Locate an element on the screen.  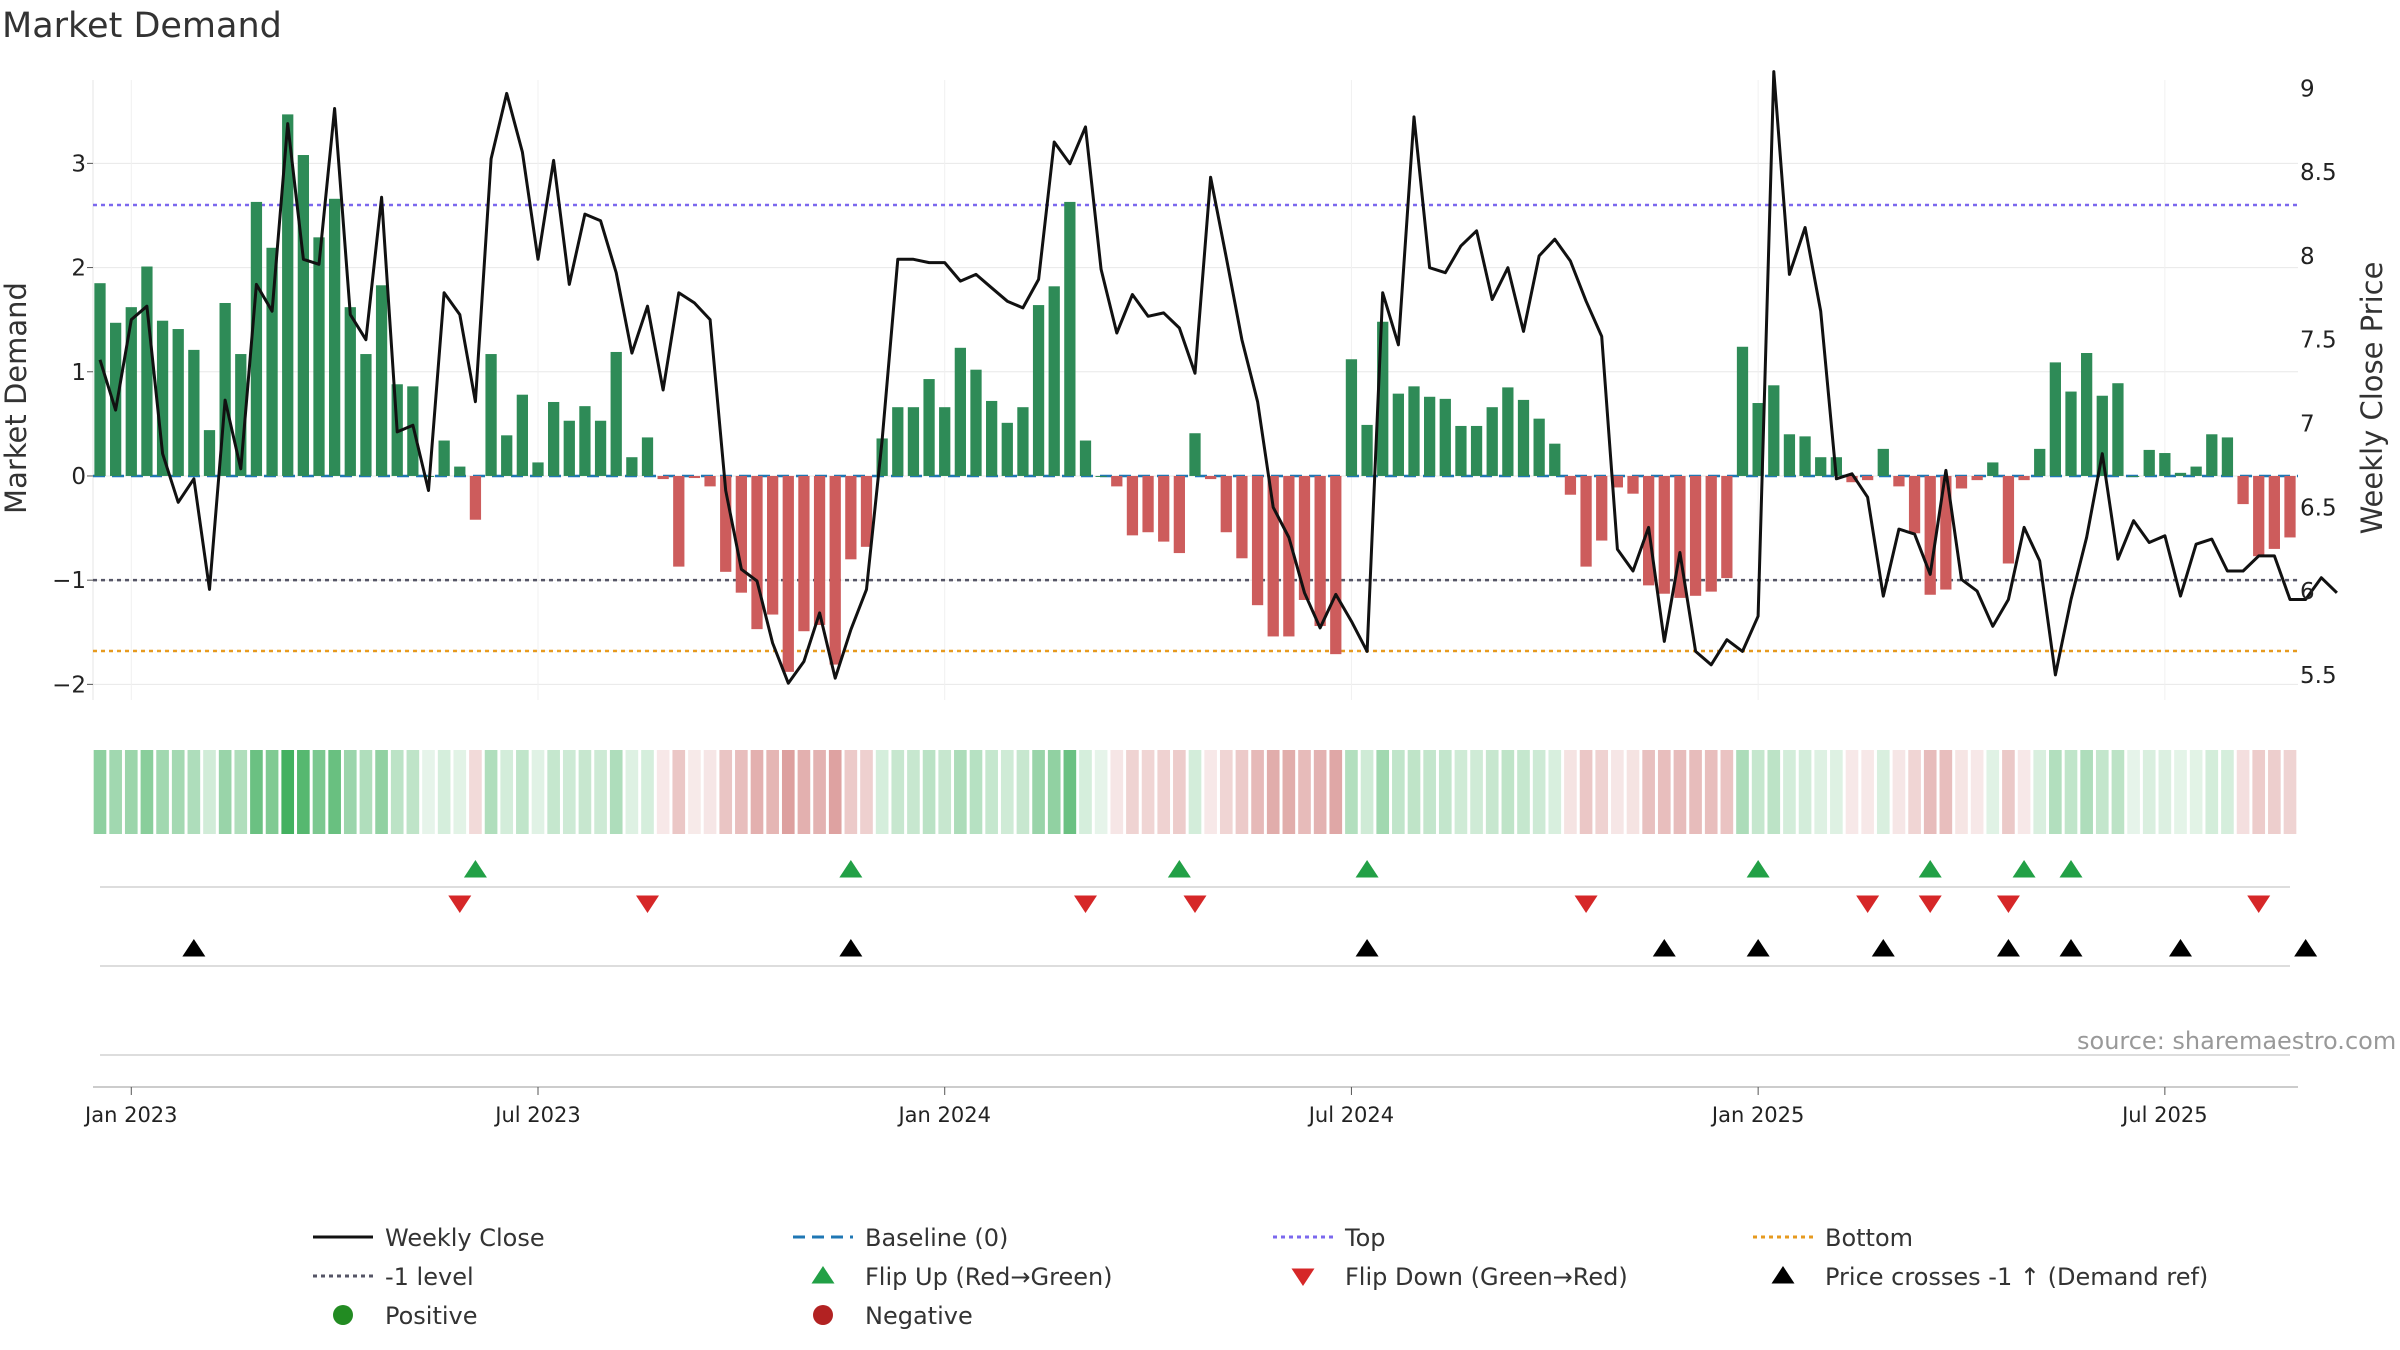
y2-tick-label: 7.5 is located at coordinates (2318, 341).